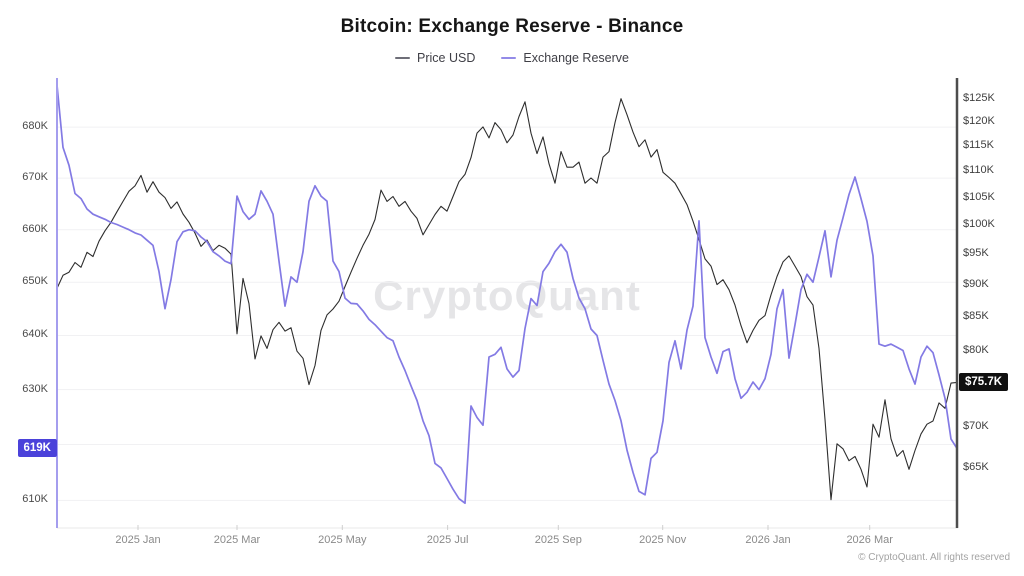 The width and height of the screenshot is (1024, 576). Describe the element at coordinates (976, 425) in the screenshot. I see `y-axis-right-tick-label: $70K` at that location.